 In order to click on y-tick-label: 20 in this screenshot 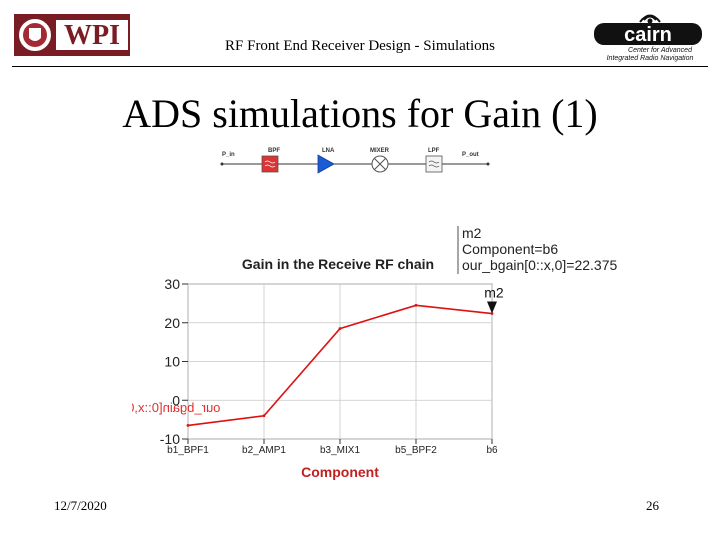, I will do `click(172, 323)`.